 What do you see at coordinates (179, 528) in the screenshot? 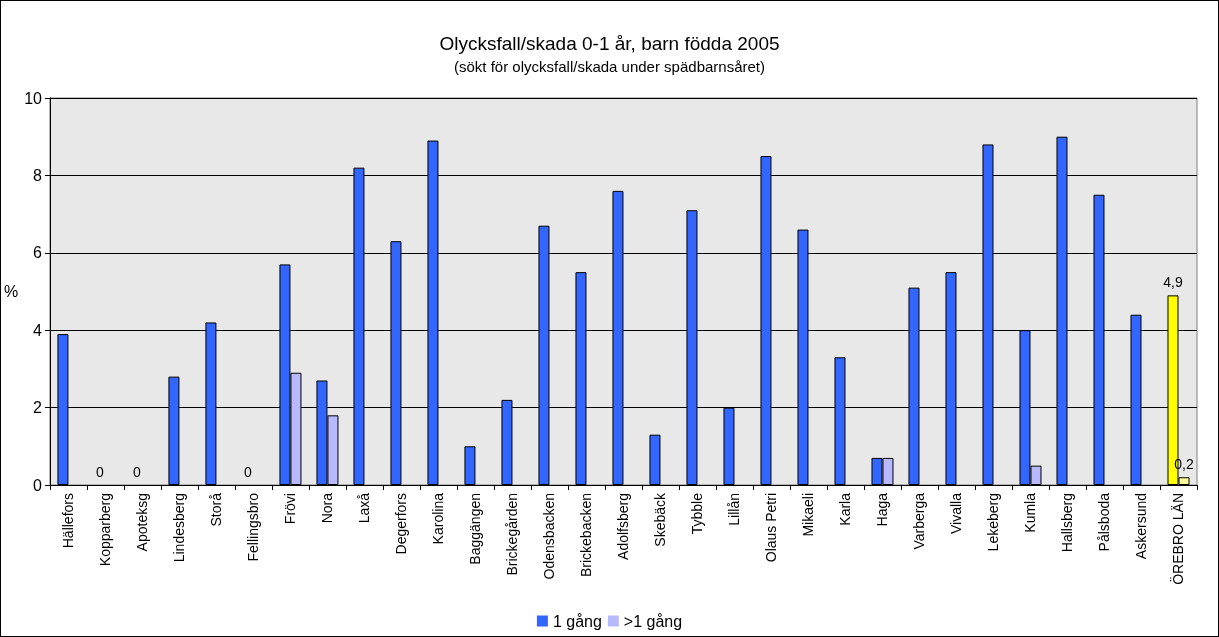
I see `x-tick-label: Lindesberg` at bounding box center [179, 528].